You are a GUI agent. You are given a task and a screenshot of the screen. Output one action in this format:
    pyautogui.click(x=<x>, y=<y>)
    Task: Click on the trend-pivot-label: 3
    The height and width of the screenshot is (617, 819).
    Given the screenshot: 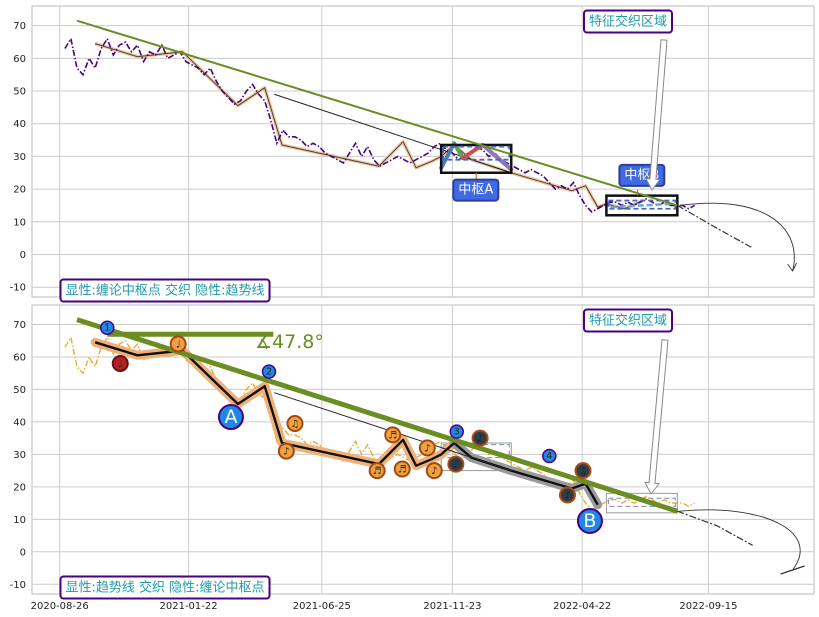 What is the action you would take?
    pyautogui.click(x=457, y=432)
    